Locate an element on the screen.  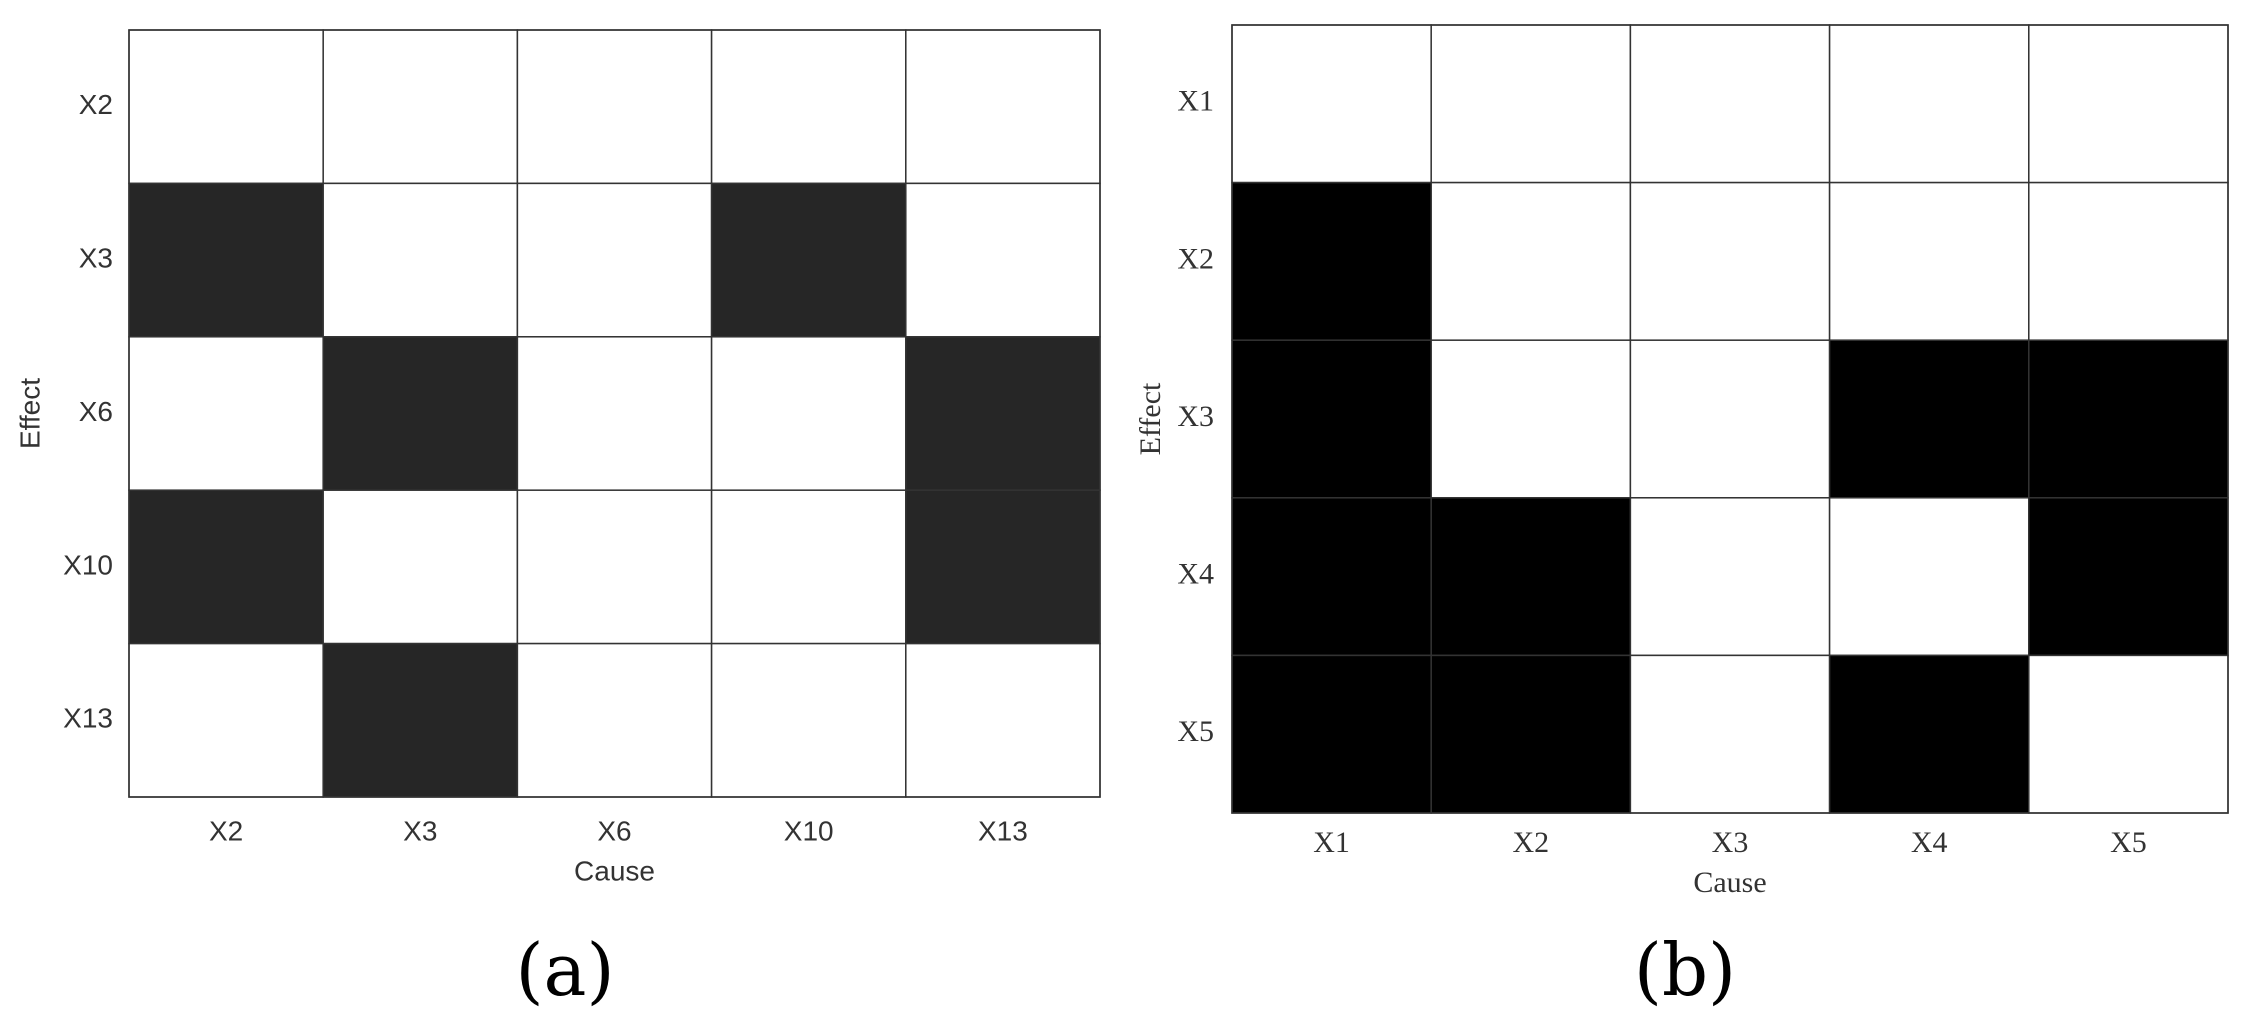
x-tick-label: X5 is located at coordinates (2128, 842).